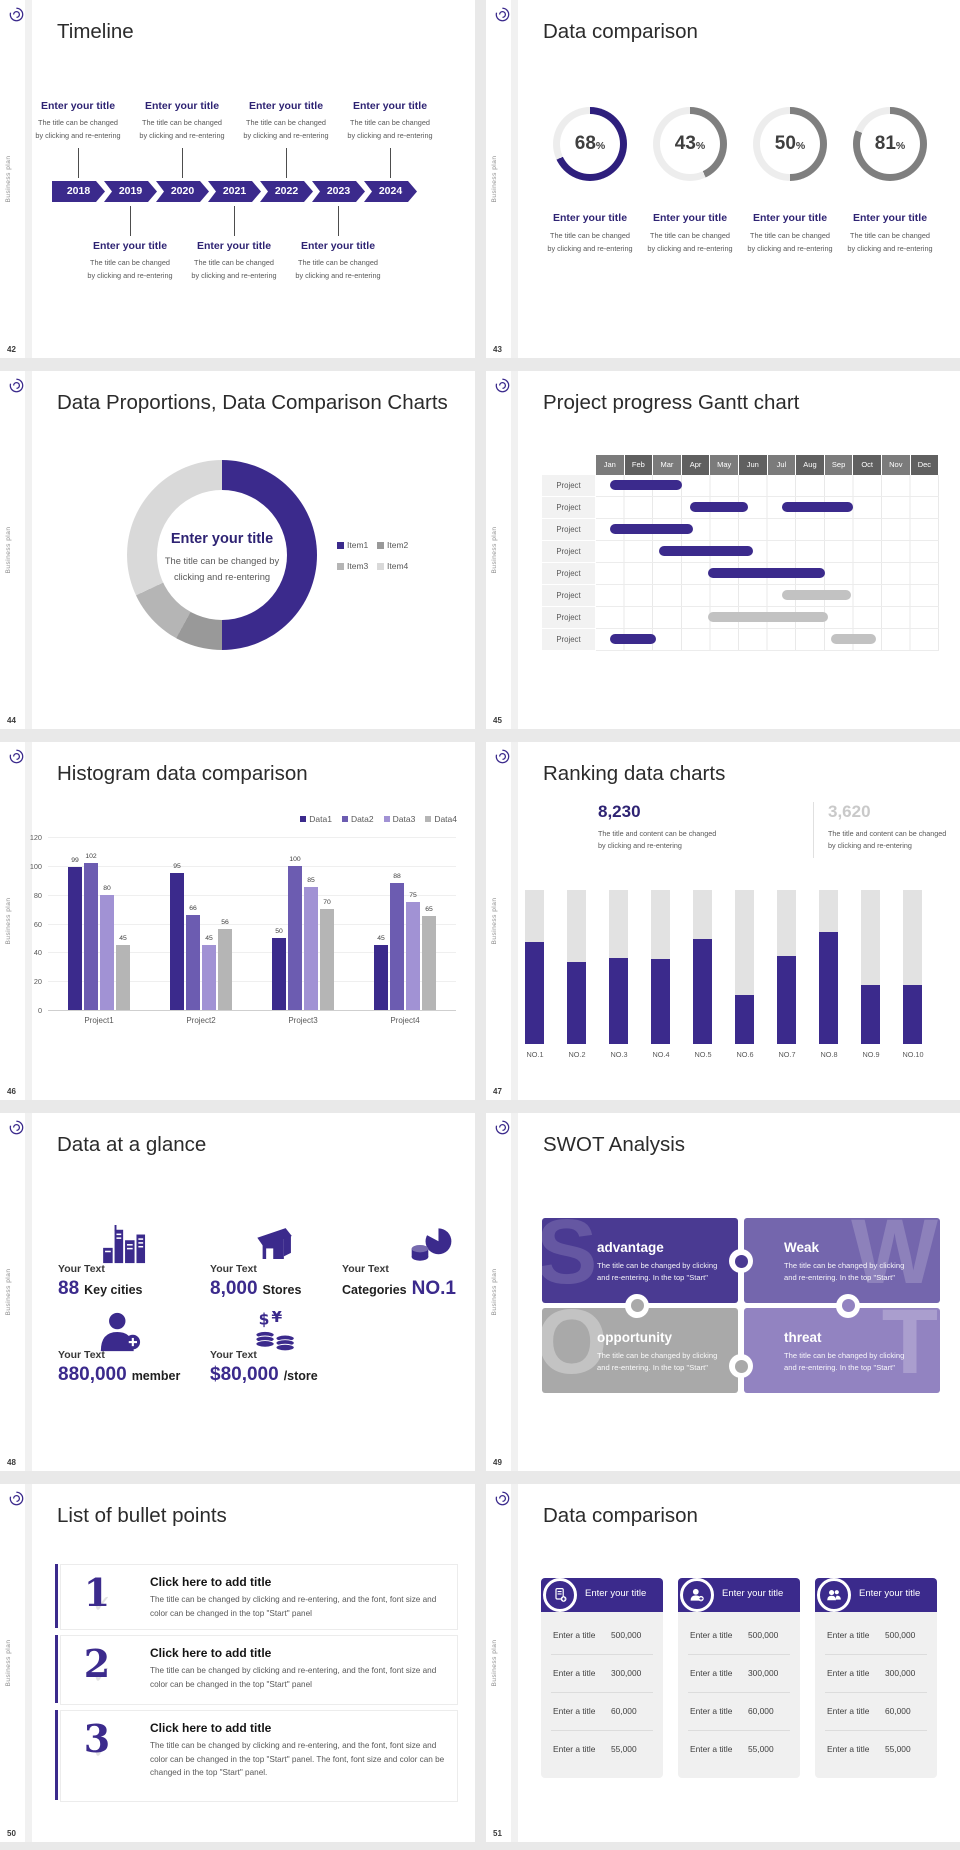 The image size is (960, 1850). Describe the element at coordinates (100, 1289) in the screenshot. I see `glance-value-row: 88 Key cities` at that location.